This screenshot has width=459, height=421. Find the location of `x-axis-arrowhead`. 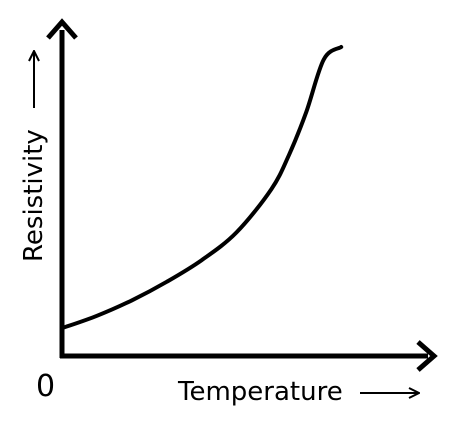

x-axis-arrowhead is located at coordinates (427, 356).